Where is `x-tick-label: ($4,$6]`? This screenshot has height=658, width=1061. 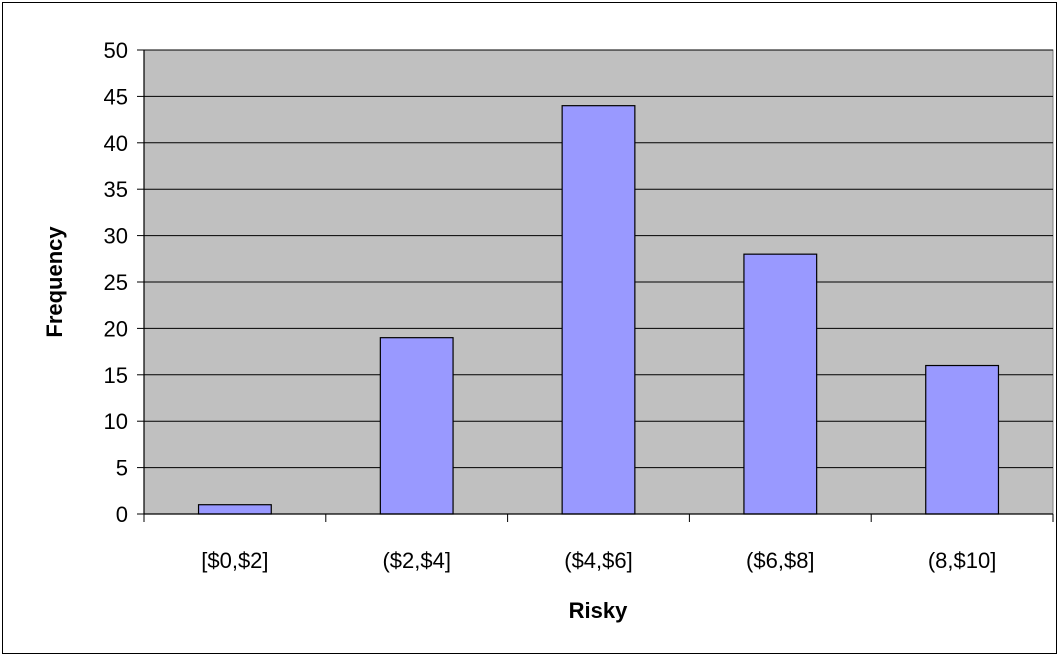 x-tick-label: ($4,$6] is located at coordinates (598, 560).